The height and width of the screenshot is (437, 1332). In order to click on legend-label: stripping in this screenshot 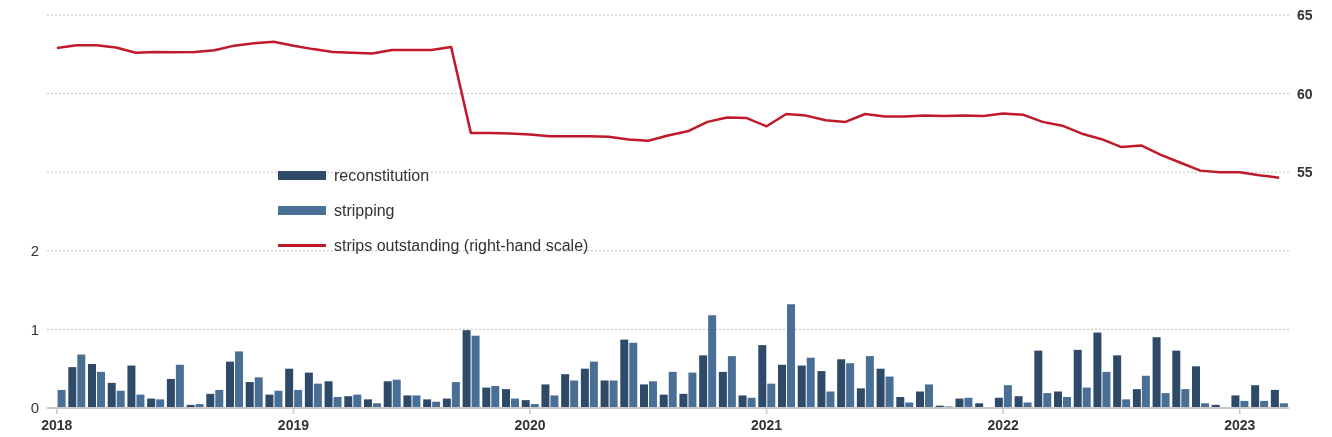, I will do `click(364, 210)`.